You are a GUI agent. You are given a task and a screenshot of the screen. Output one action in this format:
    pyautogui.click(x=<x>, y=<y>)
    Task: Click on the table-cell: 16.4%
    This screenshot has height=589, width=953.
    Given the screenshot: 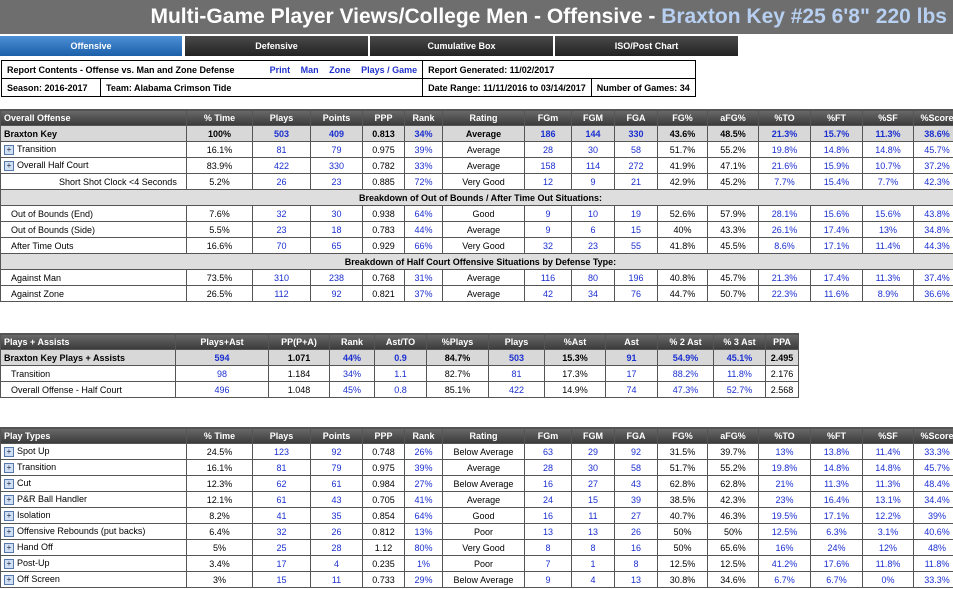 What is the action you would take?
    pyautogui.click(x=836, y=499)
    